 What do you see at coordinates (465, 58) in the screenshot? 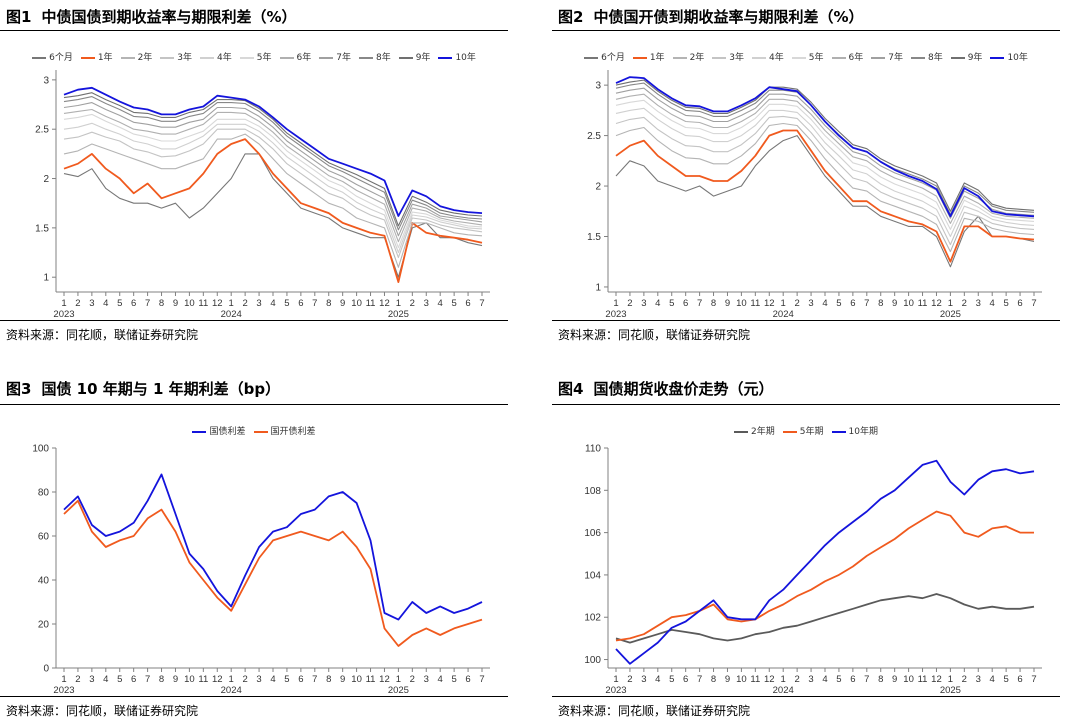
I see `legend-label: 10年` at bounding box center [465, 58].